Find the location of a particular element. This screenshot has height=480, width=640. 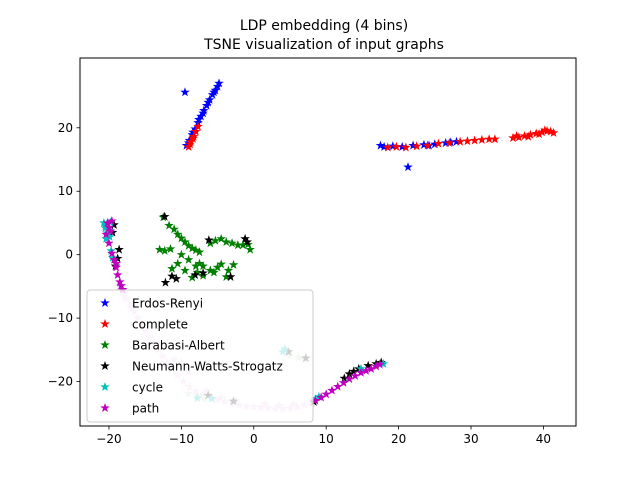

y-tick-label: 10 is located at coordinates (65, 191).